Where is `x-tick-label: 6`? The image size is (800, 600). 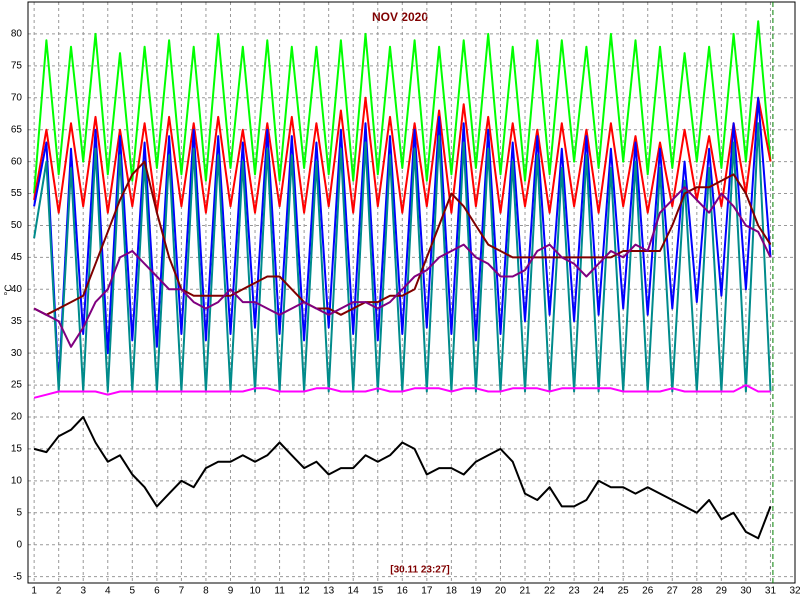 x-tick-label: 6 is located at coordinates (157, 591).